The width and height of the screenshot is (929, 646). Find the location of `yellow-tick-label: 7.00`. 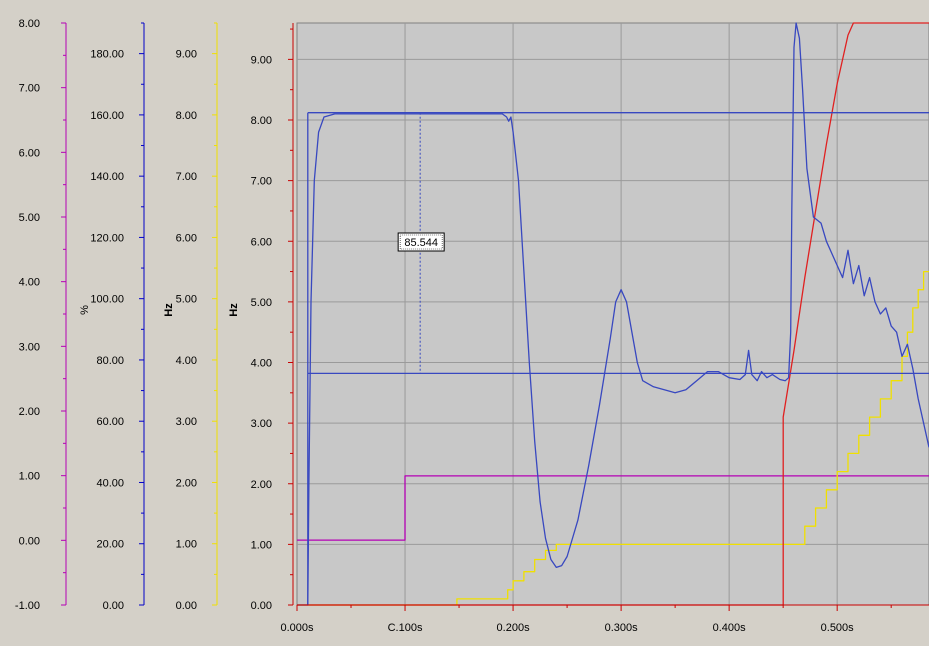

yellow-tick-label: 7.00 is located at coordinates (186, 177).